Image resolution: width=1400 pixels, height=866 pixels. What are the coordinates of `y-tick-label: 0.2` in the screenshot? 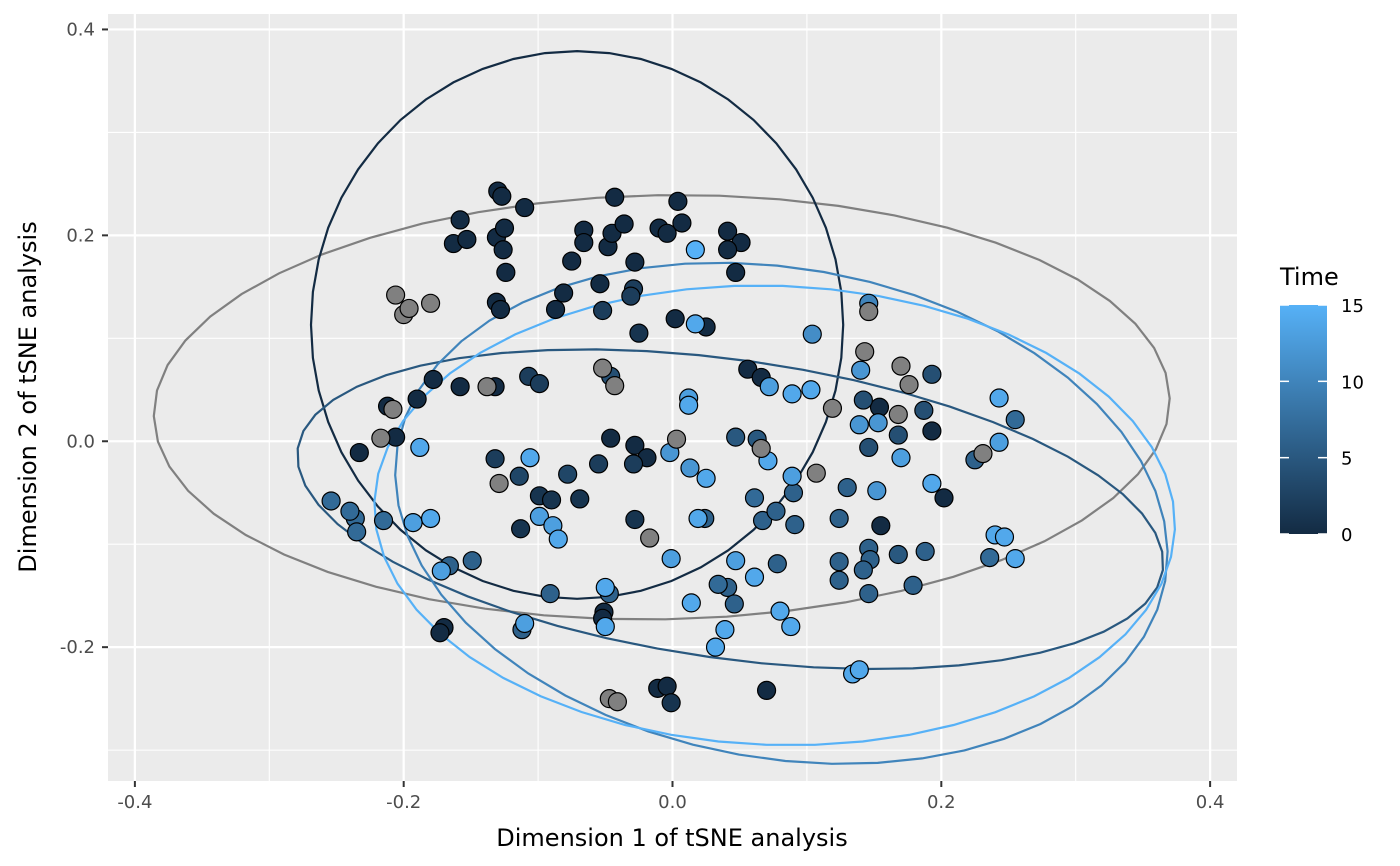 It's located at (80, 235).